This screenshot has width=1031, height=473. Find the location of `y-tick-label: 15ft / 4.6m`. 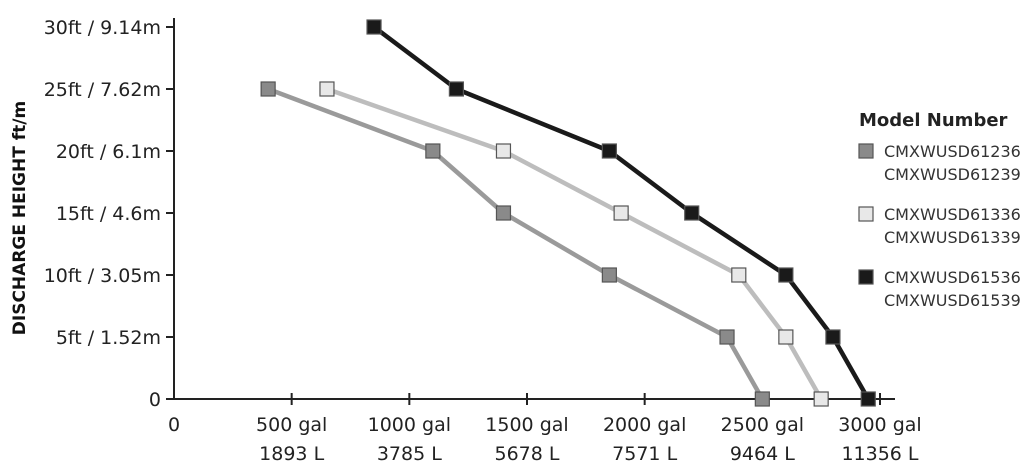

y-tick-label: 15ft / 4.6m is located at coordinates (108, 214).